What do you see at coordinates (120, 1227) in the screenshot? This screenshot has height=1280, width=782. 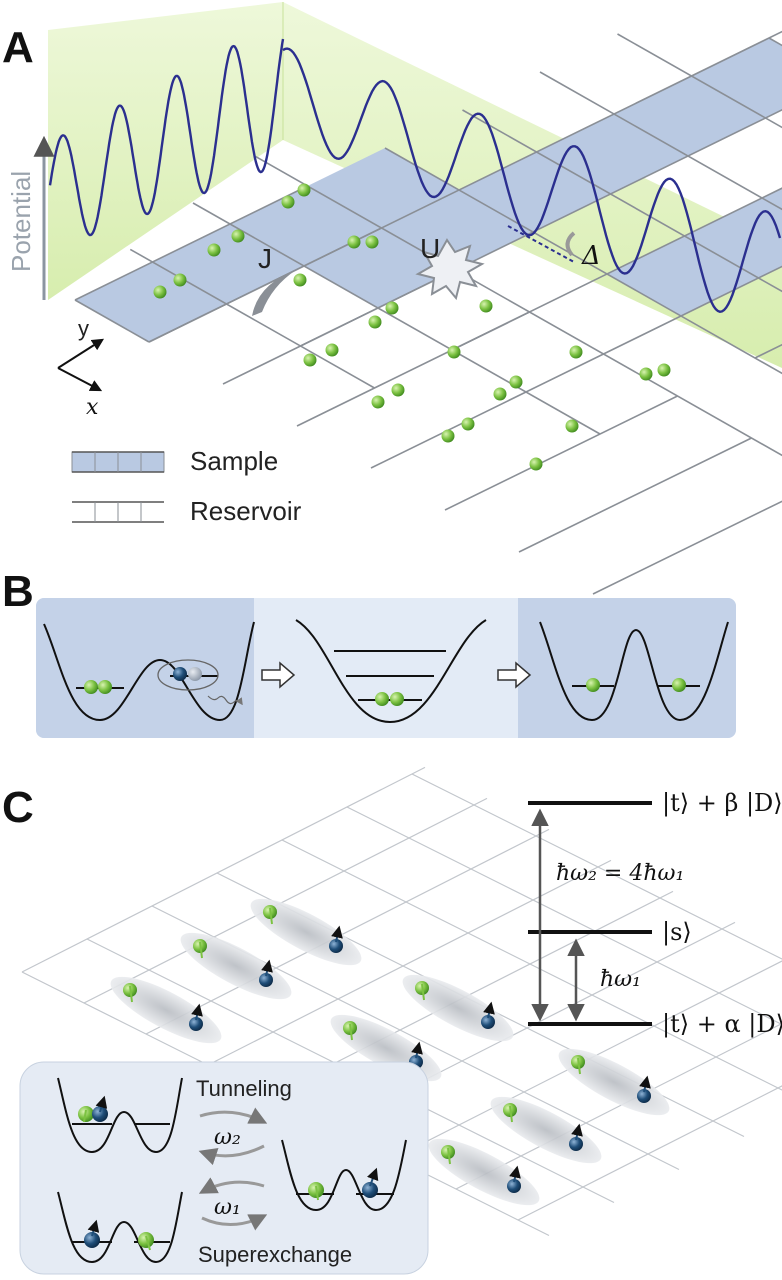 I see `inset-well-superexchange` at bounding box center [120, 1227].